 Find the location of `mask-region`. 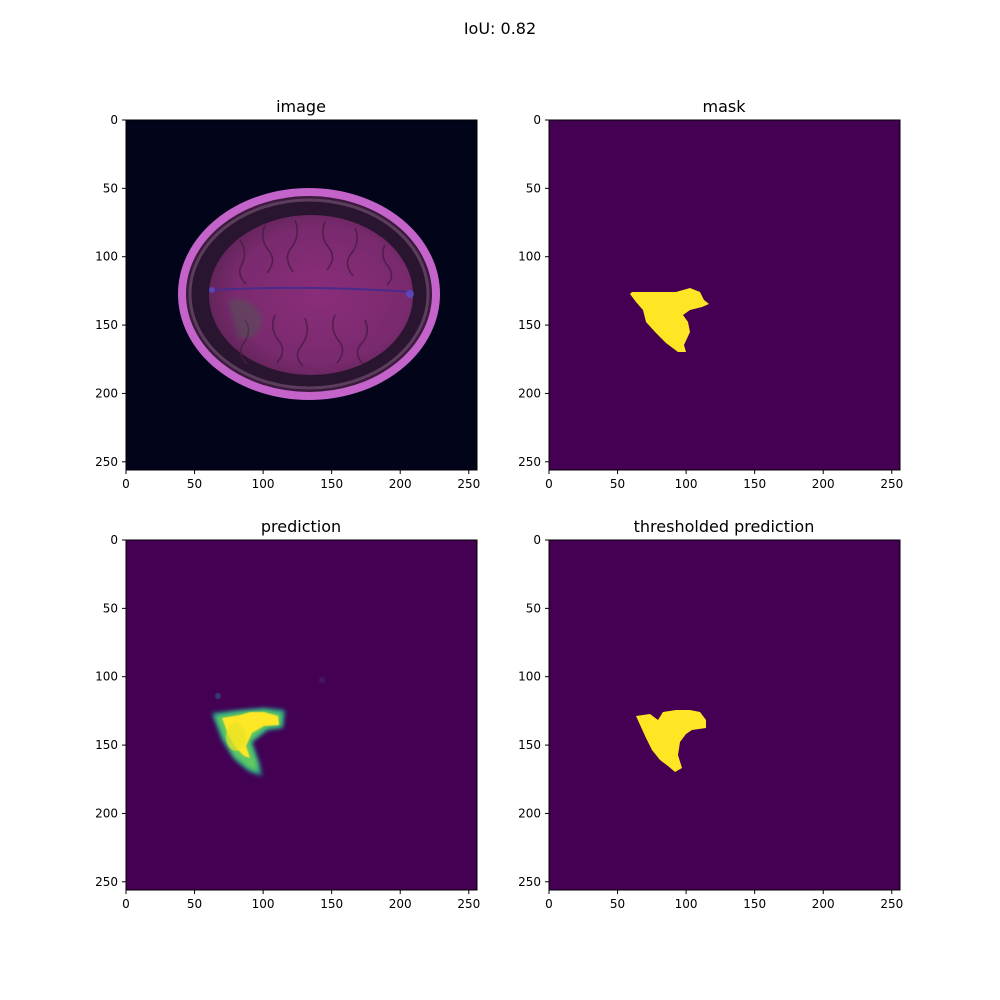

mask-region is located at coordinates (669, 320).